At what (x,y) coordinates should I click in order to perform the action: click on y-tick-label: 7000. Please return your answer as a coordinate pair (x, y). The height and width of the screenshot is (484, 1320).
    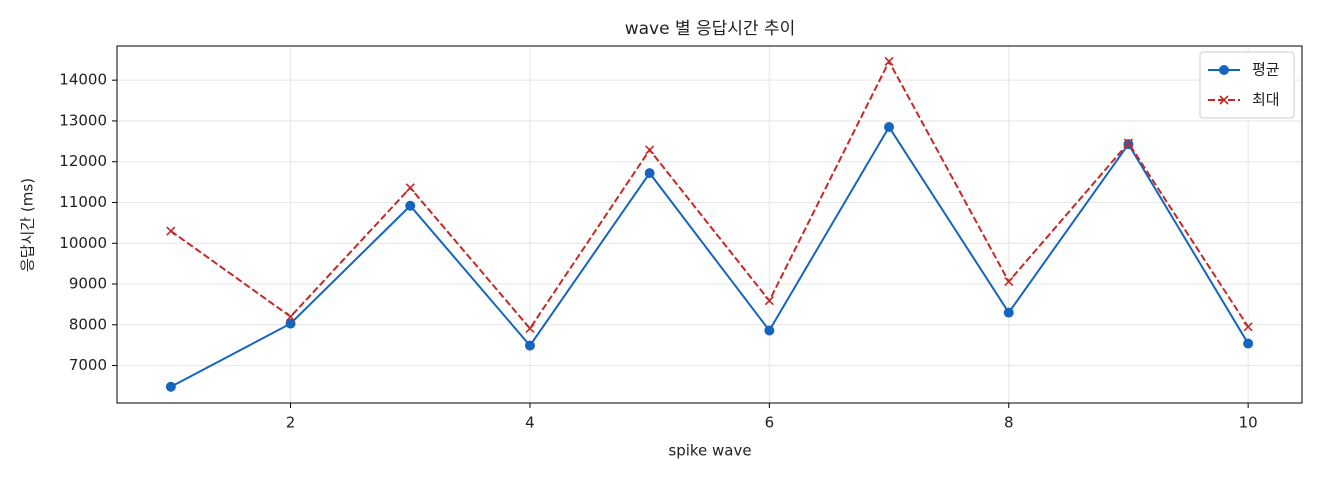
    Looking at the image, I should click on (88, 365).